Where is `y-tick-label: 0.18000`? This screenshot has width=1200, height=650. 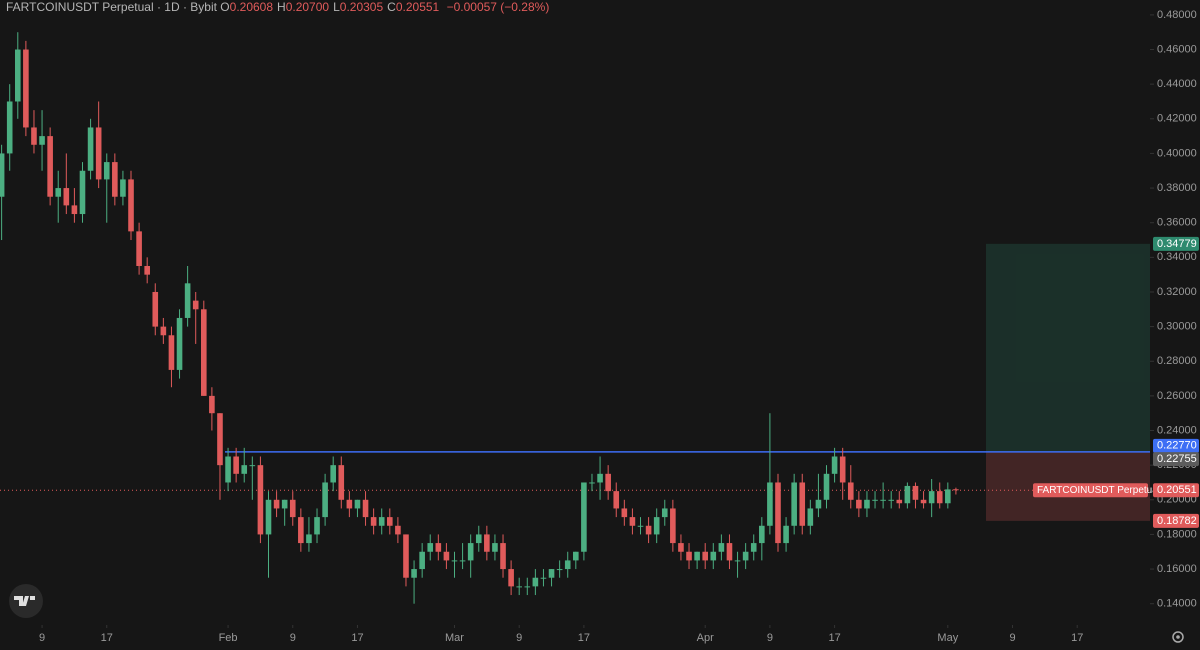
y-tick-label: 0.18000 is located at coordinates (1177, 534).